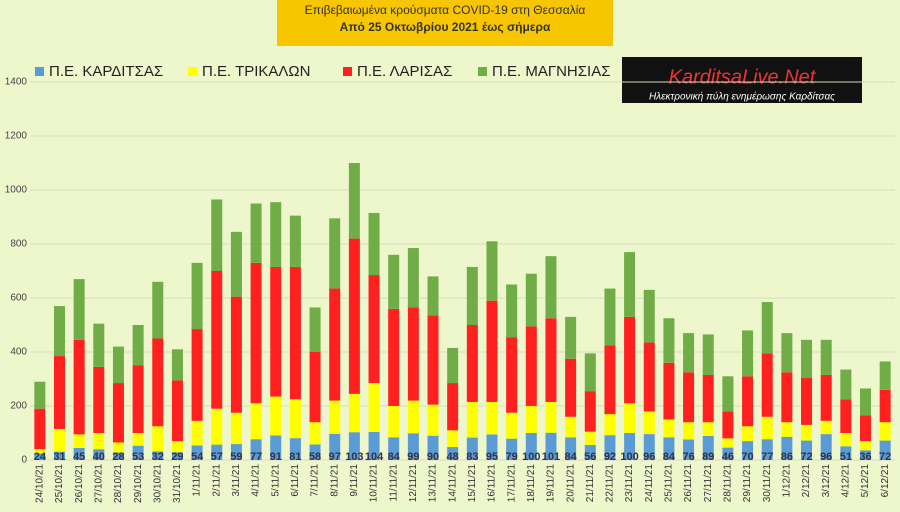 This screenshot has height=512, width=900. I want to click on x-tick-label: 4/11/21, so click(256, 480).